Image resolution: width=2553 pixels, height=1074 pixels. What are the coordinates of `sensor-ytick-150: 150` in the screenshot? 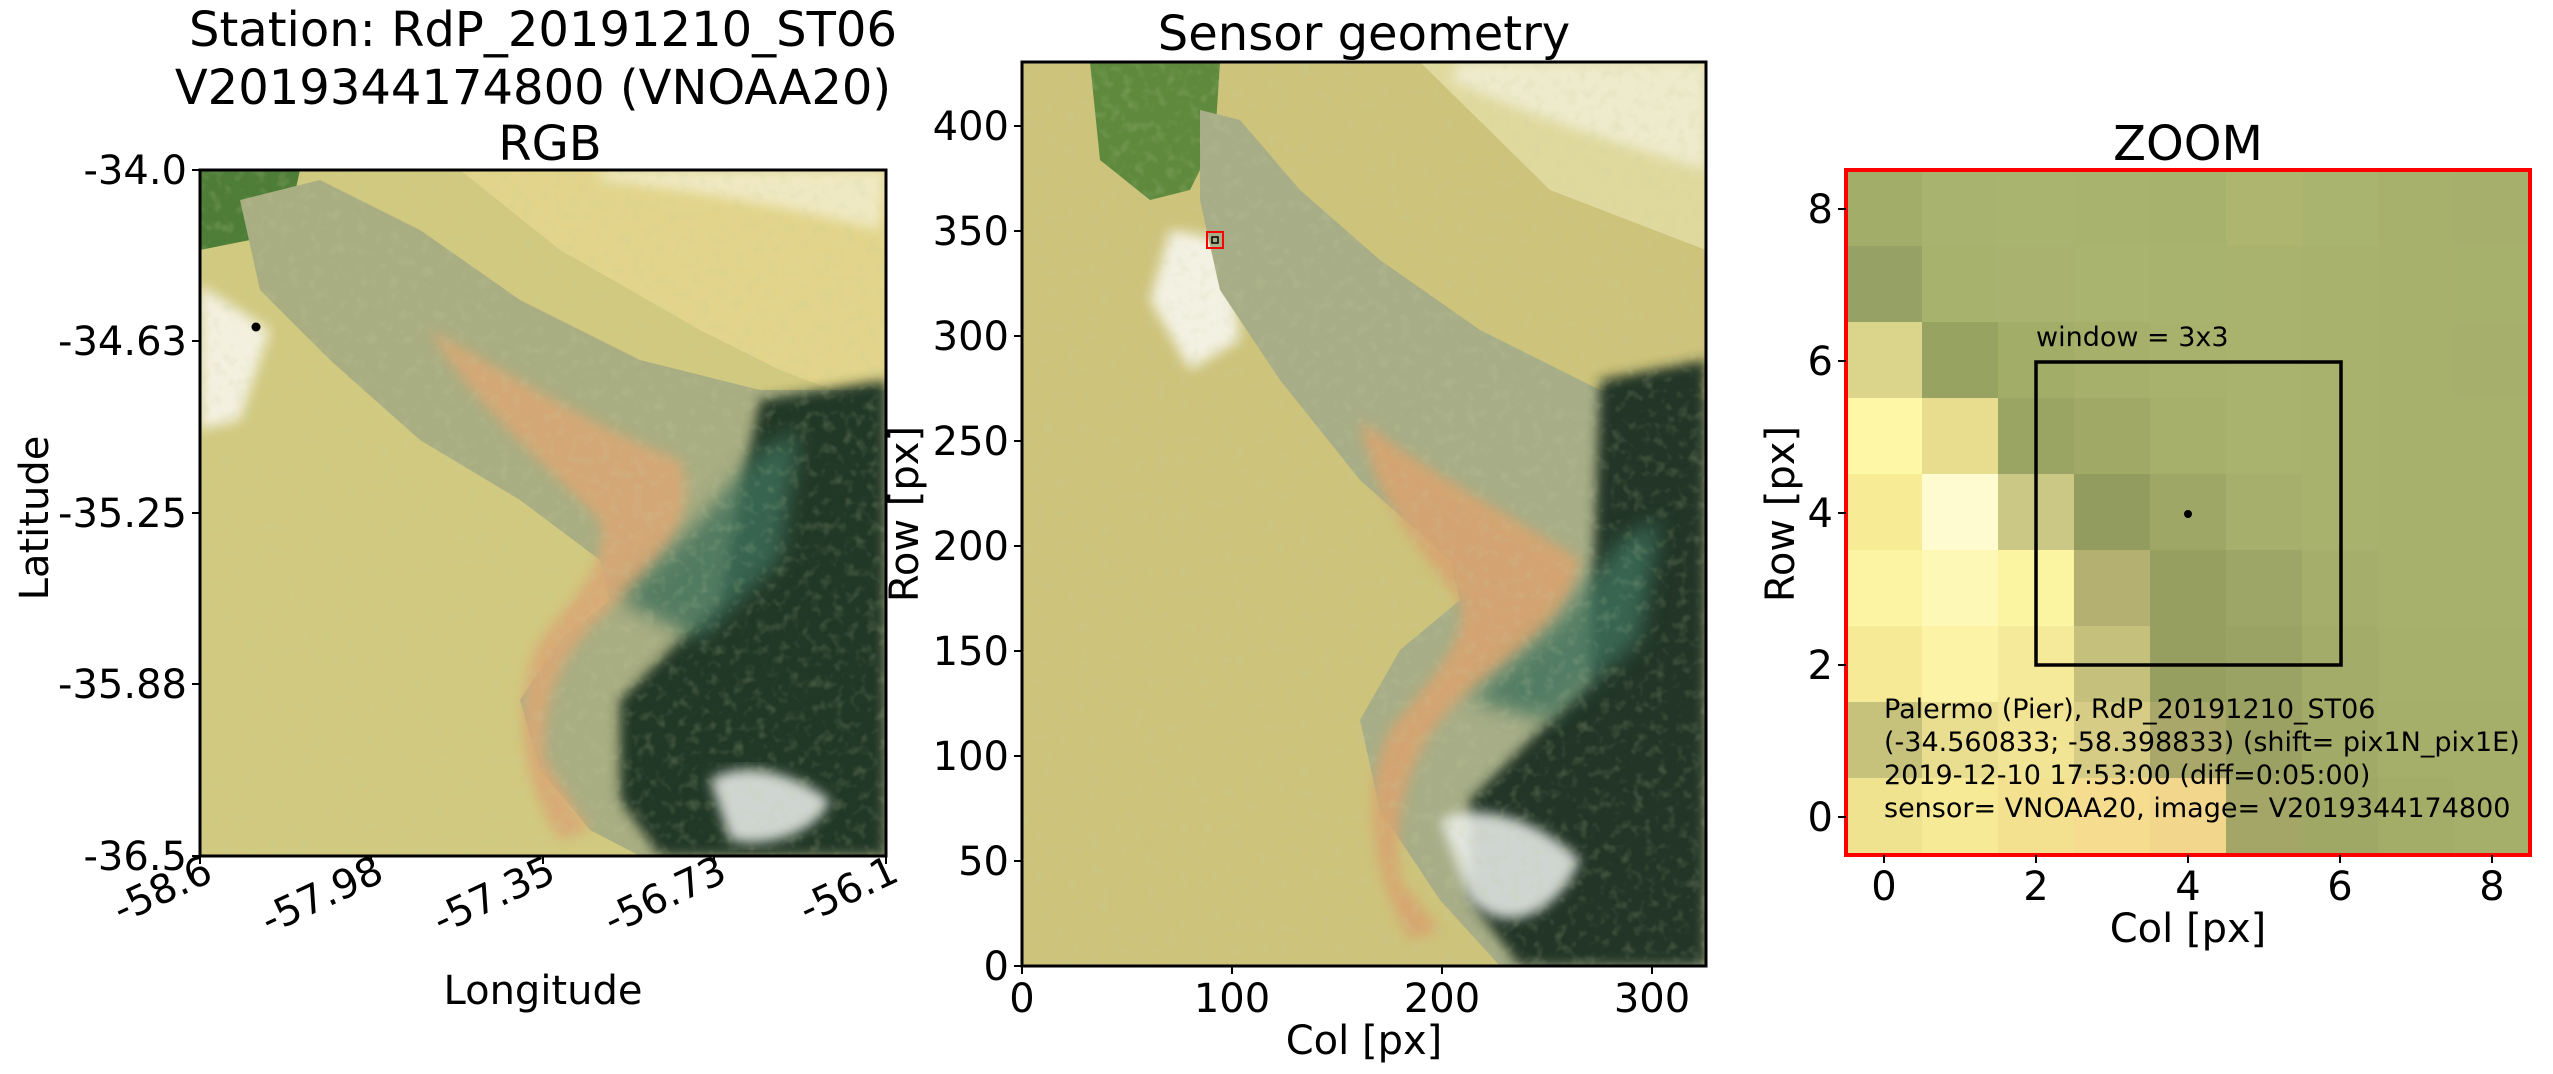 It's located at (971, 652).